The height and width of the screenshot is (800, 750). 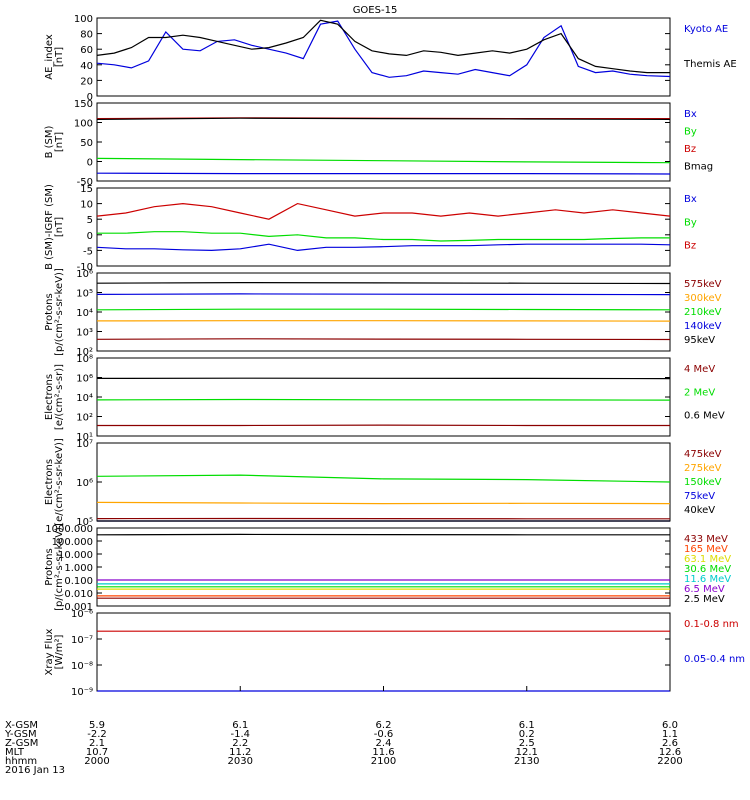 I want to click on legend-entry: 11.6 MeV, so click(x=707, y=579).